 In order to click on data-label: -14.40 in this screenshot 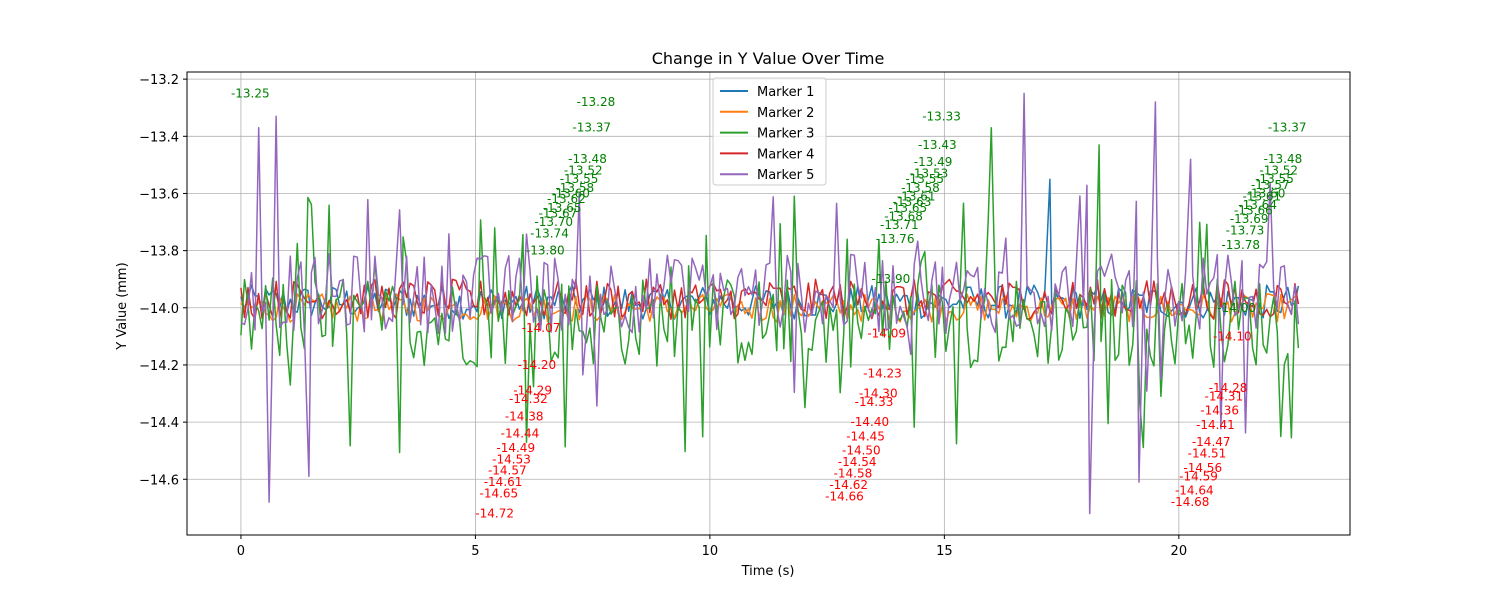, I will do `click(869, 422)`.